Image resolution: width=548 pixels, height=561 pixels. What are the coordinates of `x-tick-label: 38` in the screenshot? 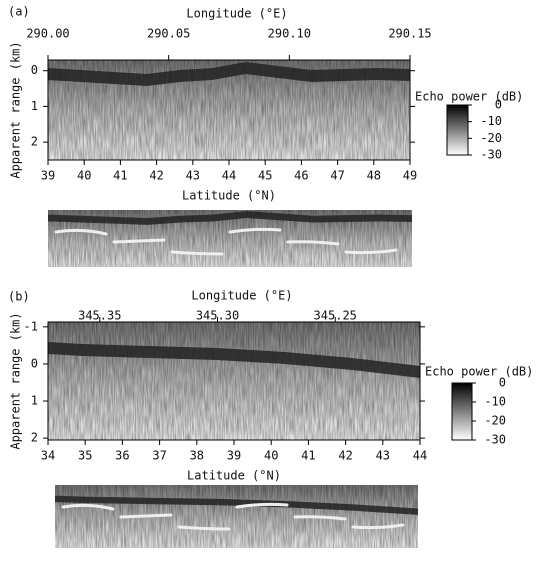 It's located at (197, 456).